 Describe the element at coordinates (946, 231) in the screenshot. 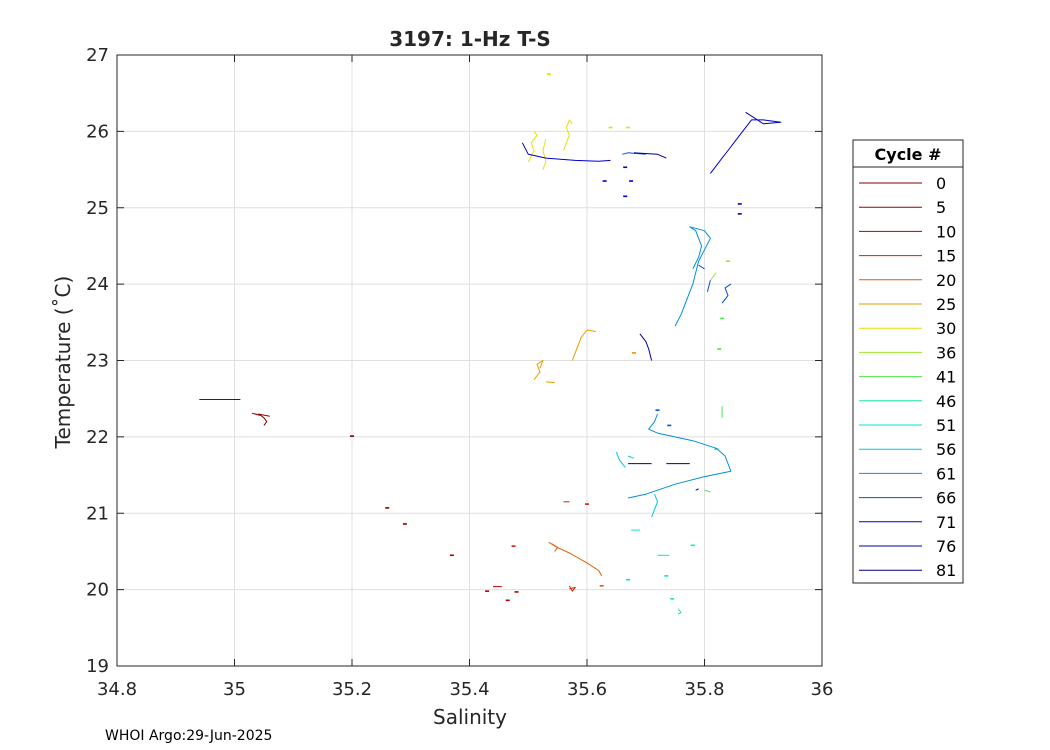

I see `legend-entry-label: 10` at that location.